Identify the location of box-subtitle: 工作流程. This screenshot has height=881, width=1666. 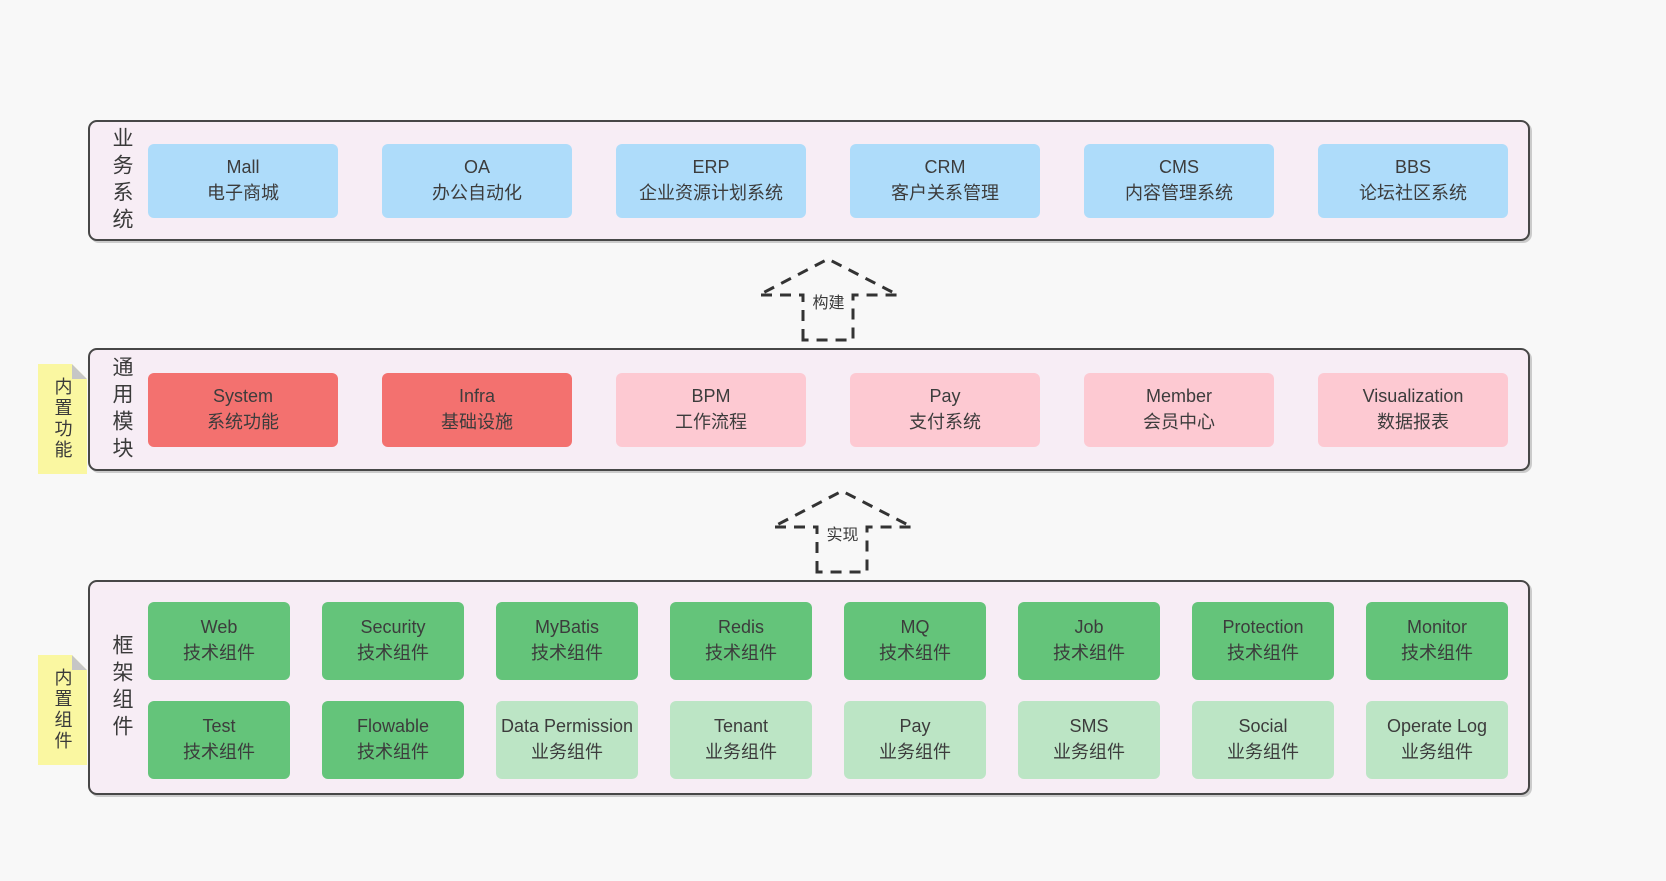
(711, 421).